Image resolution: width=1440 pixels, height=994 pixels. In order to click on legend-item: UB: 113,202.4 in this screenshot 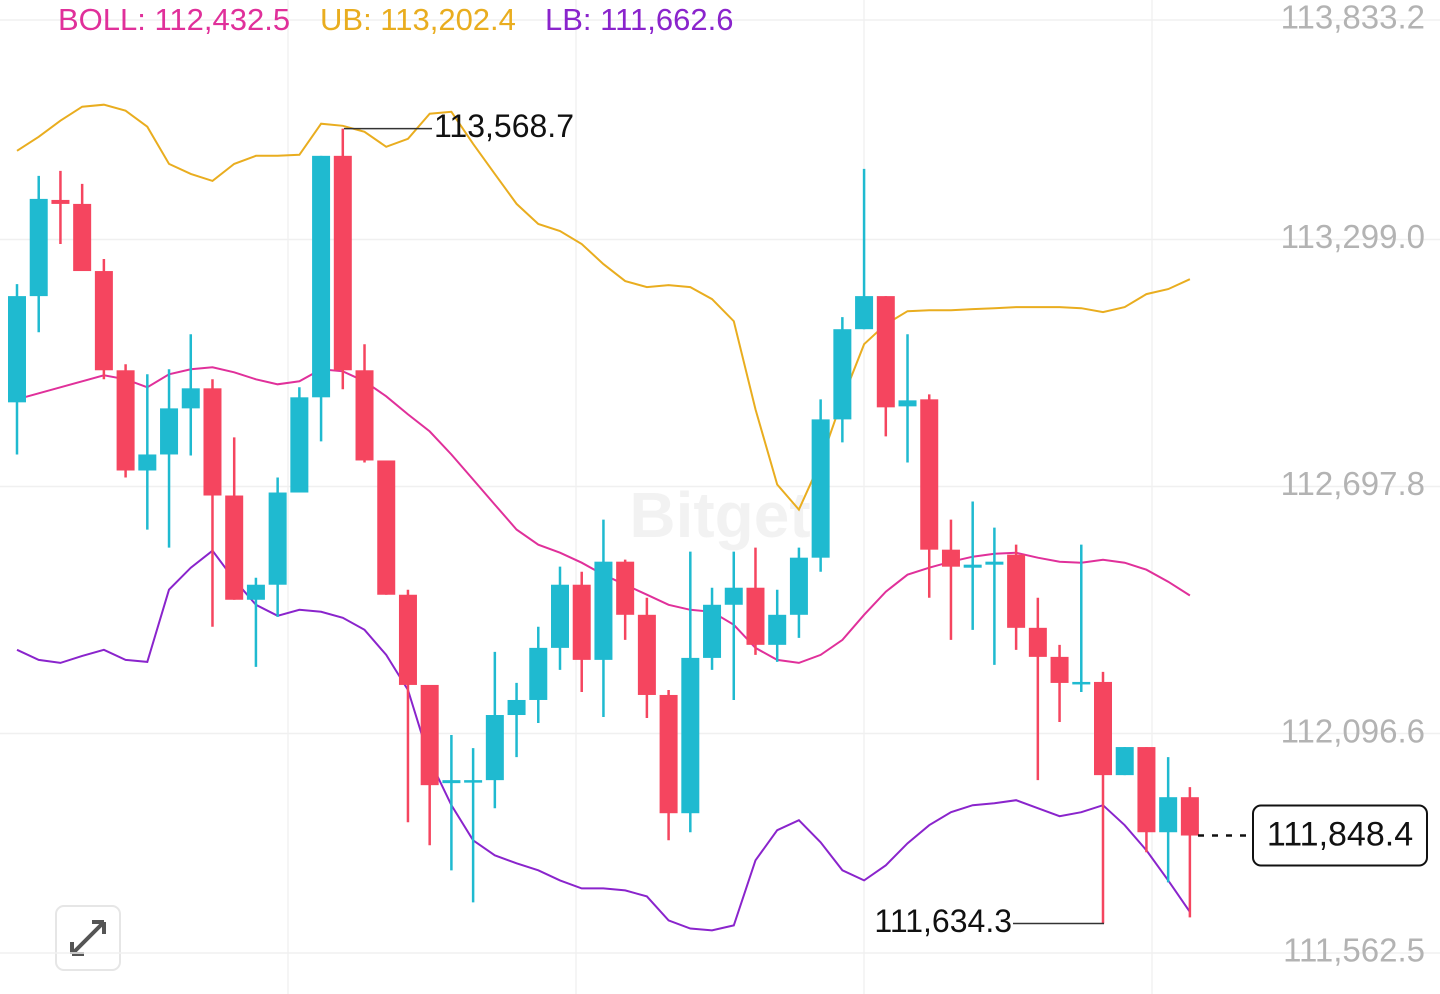, I will do `click(418, 19)`.